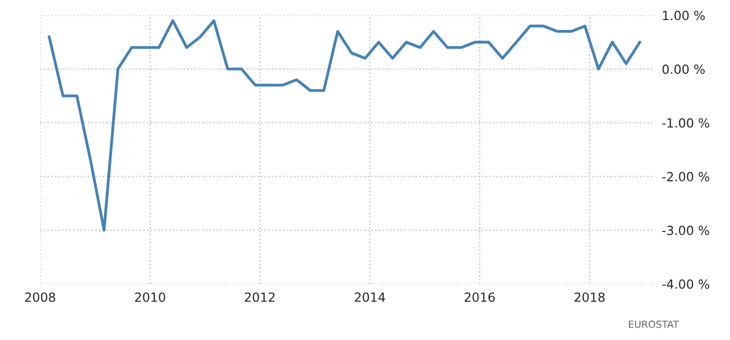 This screenshot has width=730, height=340. I want to click on x-tick-label: 2012, so click(259, 297).